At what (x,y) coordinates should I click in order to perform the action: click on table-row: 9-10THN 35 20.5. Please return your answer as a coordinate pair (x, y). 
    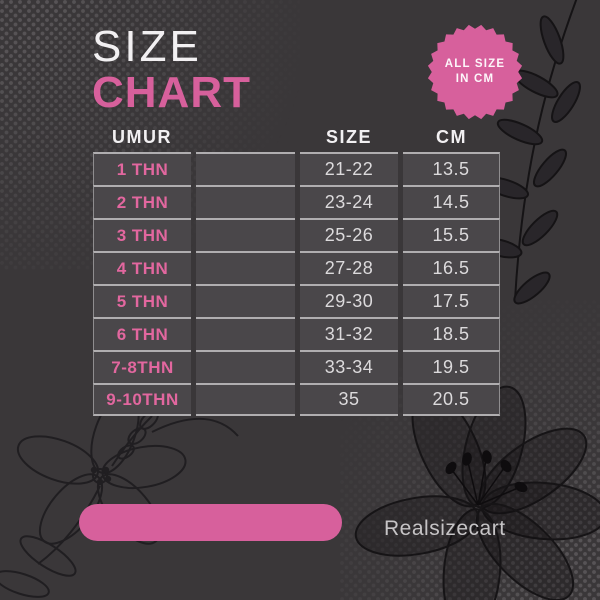
    Looking at the image, I should click on (296, 399).